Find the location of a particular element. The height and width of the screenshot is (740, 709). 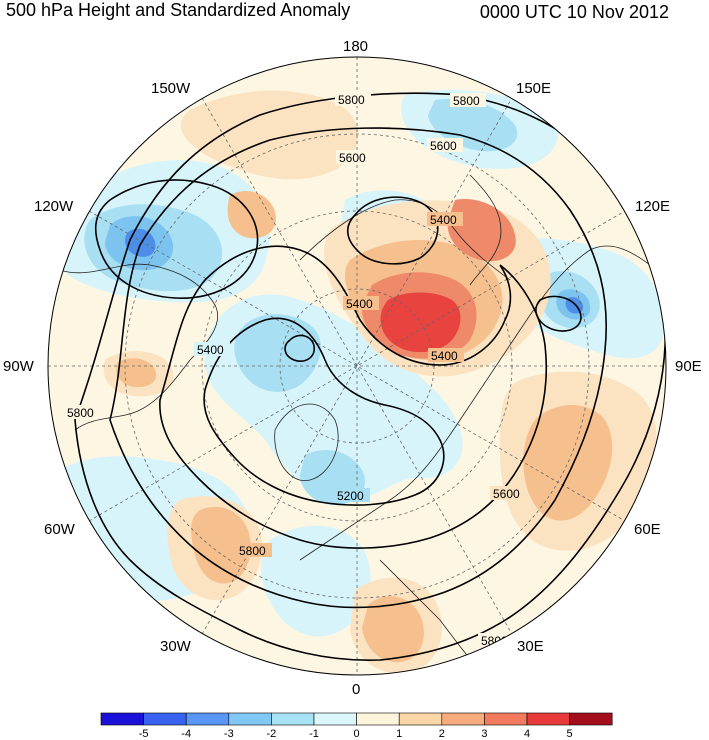

lon-label-180: 180 is located at coordinates (355, 46).